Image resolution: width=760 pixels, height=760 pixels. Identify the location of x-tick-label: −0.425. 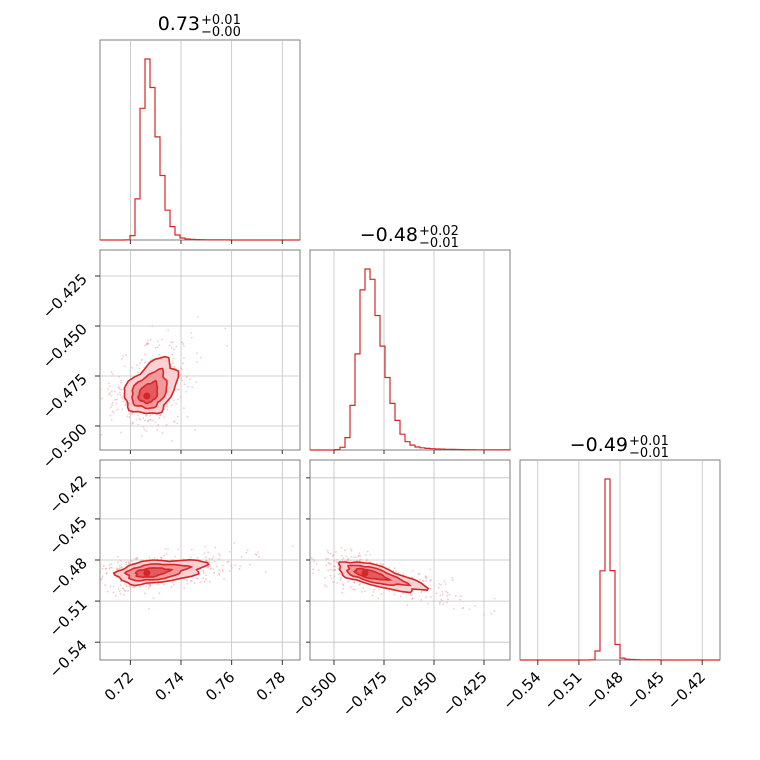
(465, 694).